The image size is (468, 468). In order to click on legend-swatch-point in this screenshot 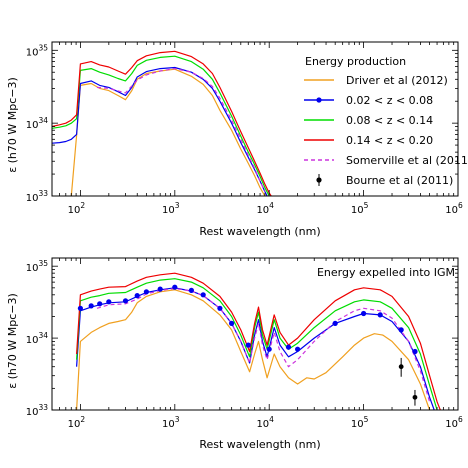, I will do `click(319, 180)`.